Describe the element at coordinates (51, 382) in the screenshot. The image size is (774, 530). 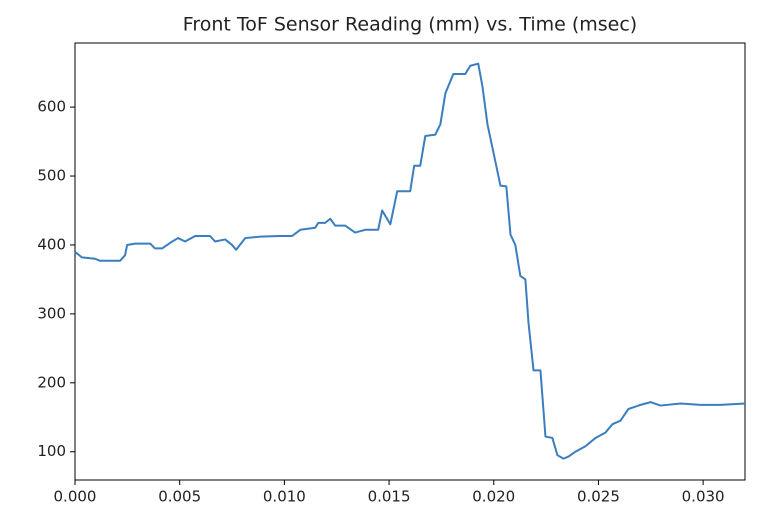
I see `y-tick-label: 200` at that location.